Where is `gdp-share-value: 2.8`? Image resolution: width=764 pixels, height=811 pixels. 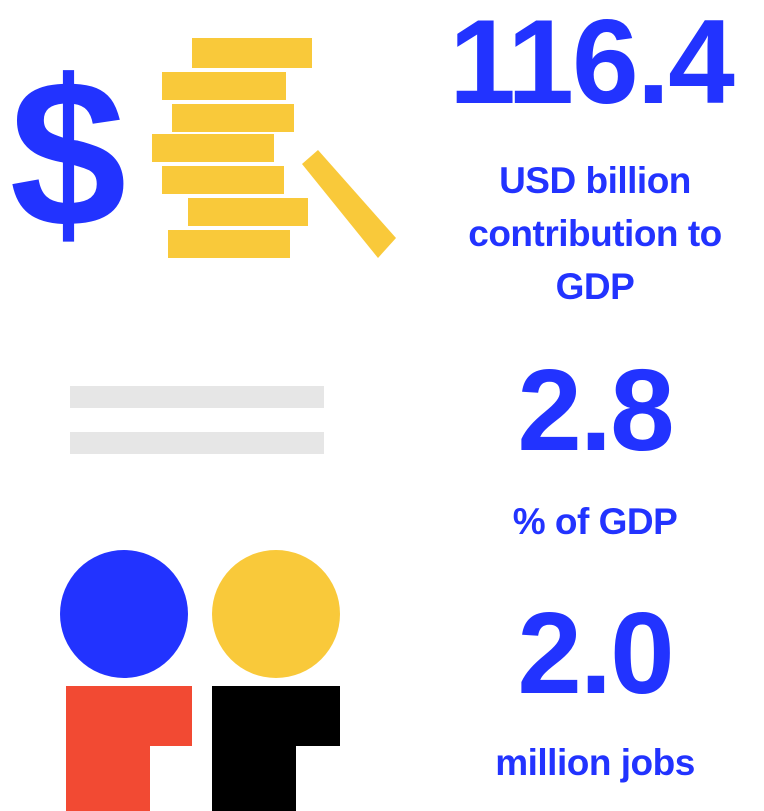 gdp-share-value: 2.8 is located at coordinates (595, 410).